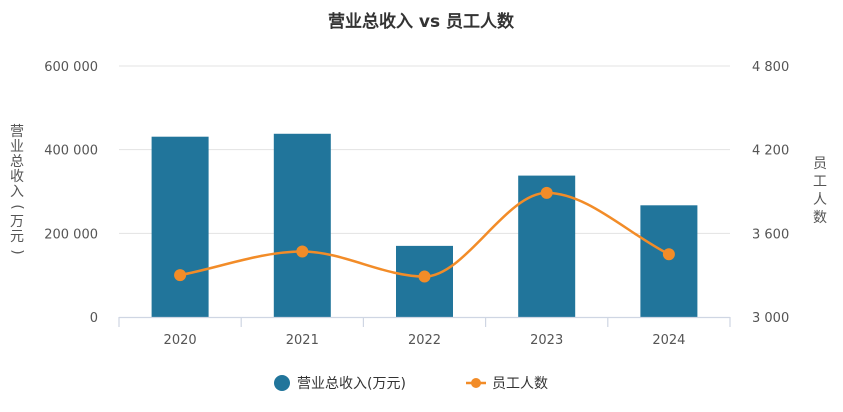  Describe the element at coordinates (424, 234) in the screenshot. I see `line-series` at that location.